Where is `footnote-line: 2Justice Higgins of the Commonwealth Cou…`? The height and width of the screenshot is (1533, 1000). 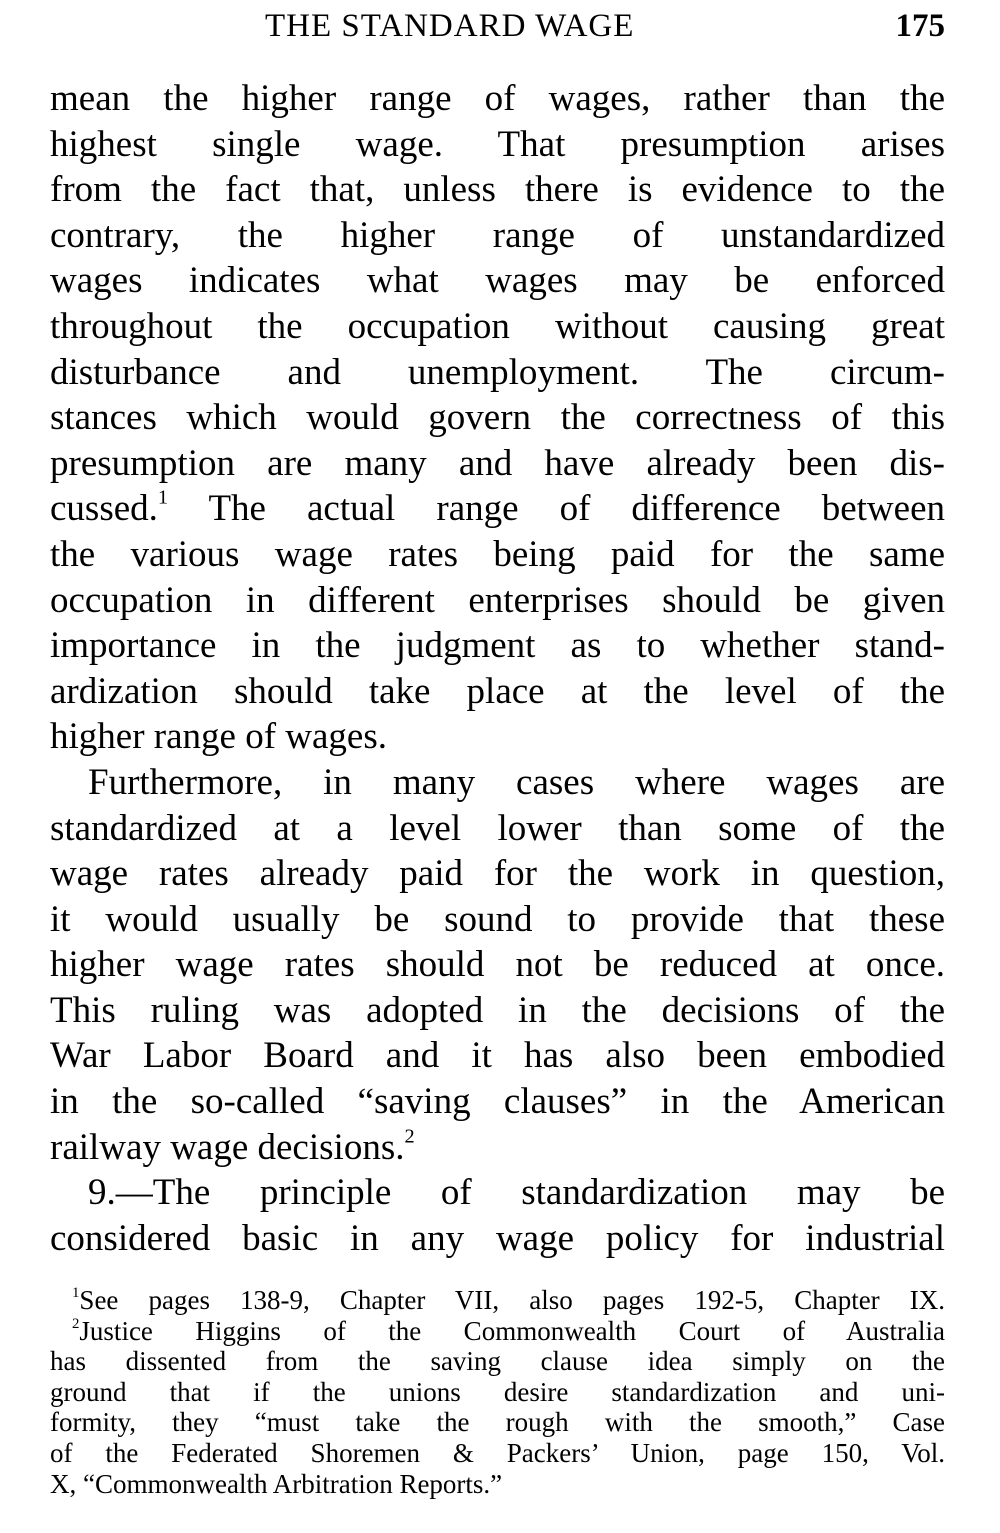 footnote-line: 2Justice Higgins of the Commonwealth Cou… is located at coordinates (497, 1331).